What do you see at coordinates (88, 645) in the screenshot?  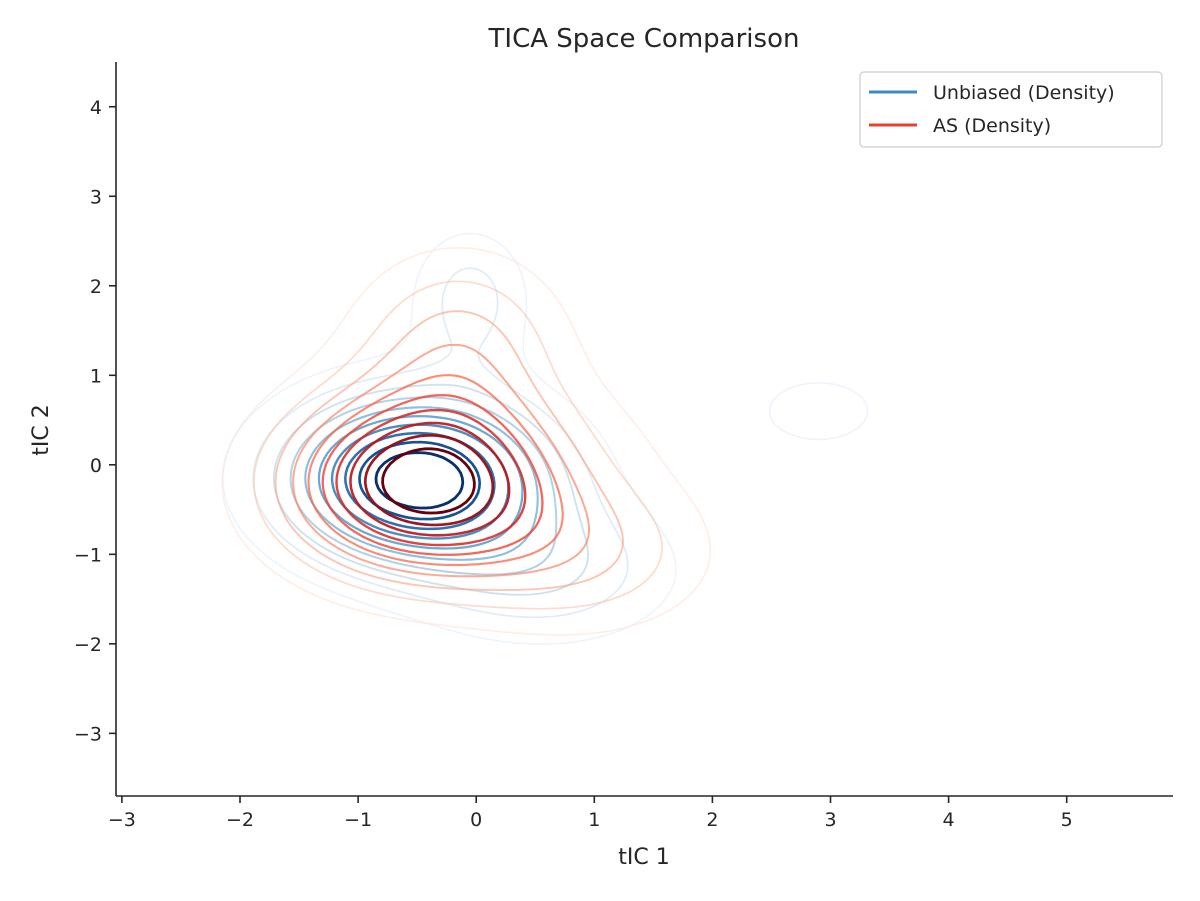 I see `y-tick-label: −2` at bounding box center [88, 645].